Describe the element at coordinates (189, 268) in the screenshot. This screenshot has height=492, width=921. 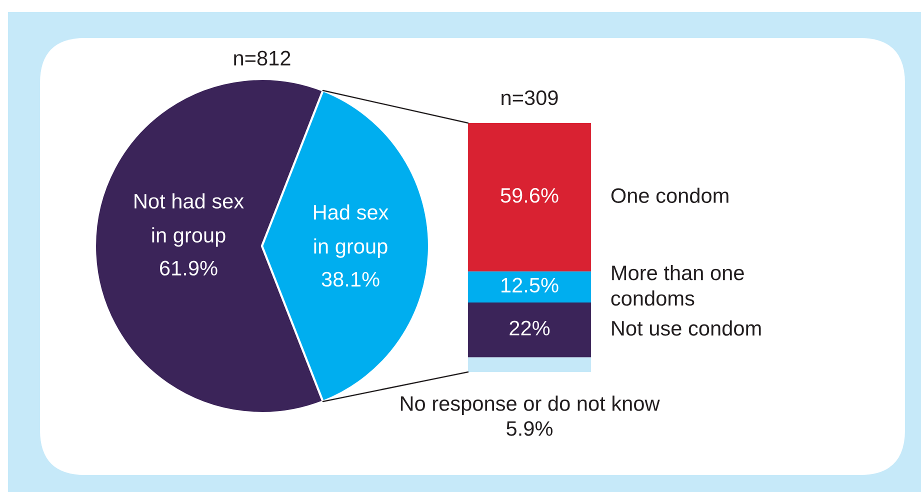
I see `data-label: 61.9%` at that location.